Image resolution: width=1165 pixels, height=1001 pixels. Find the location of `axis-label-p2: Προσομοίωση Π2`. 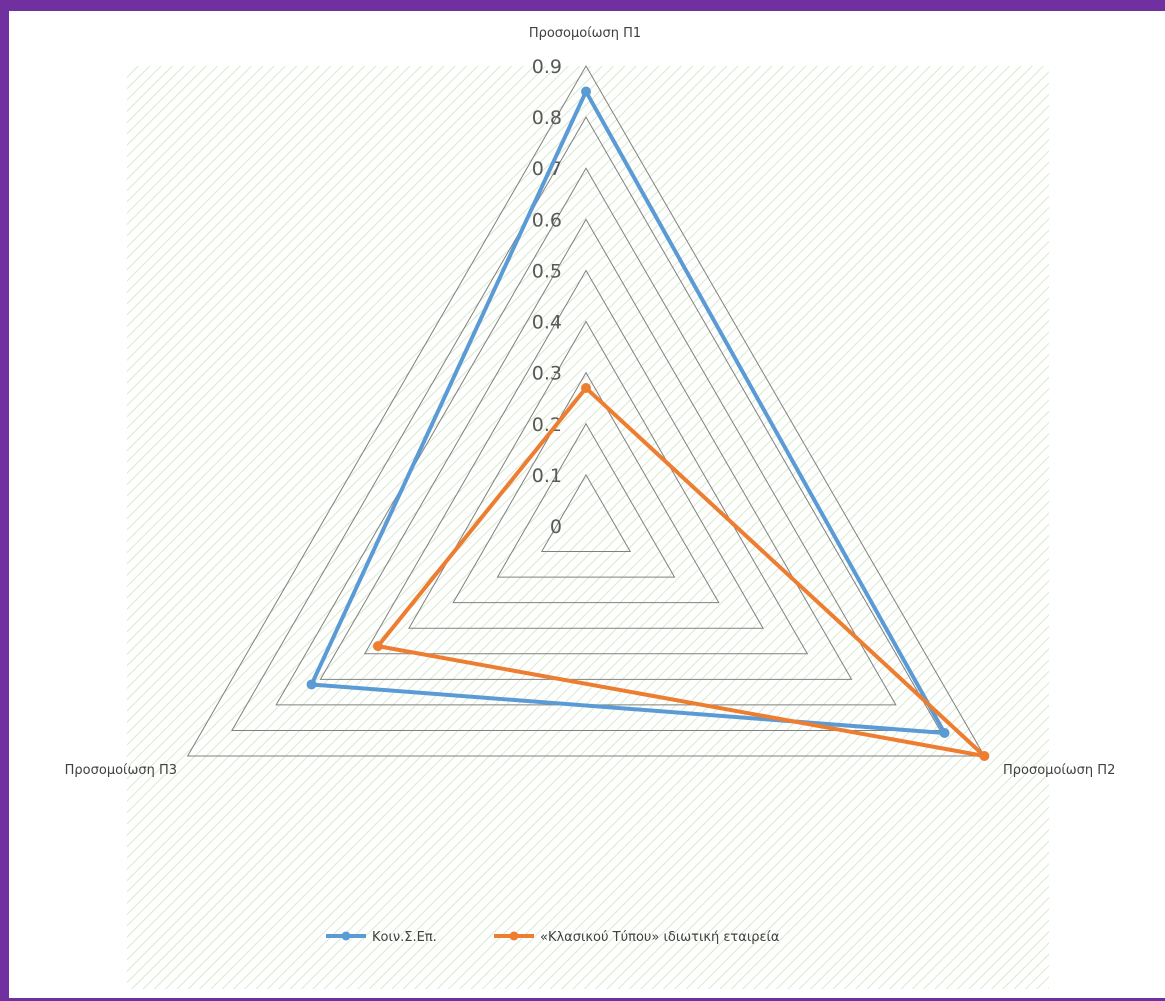

axis-label-p2: Προσομοίωση Π2 is located at coordinates (1059, 770).